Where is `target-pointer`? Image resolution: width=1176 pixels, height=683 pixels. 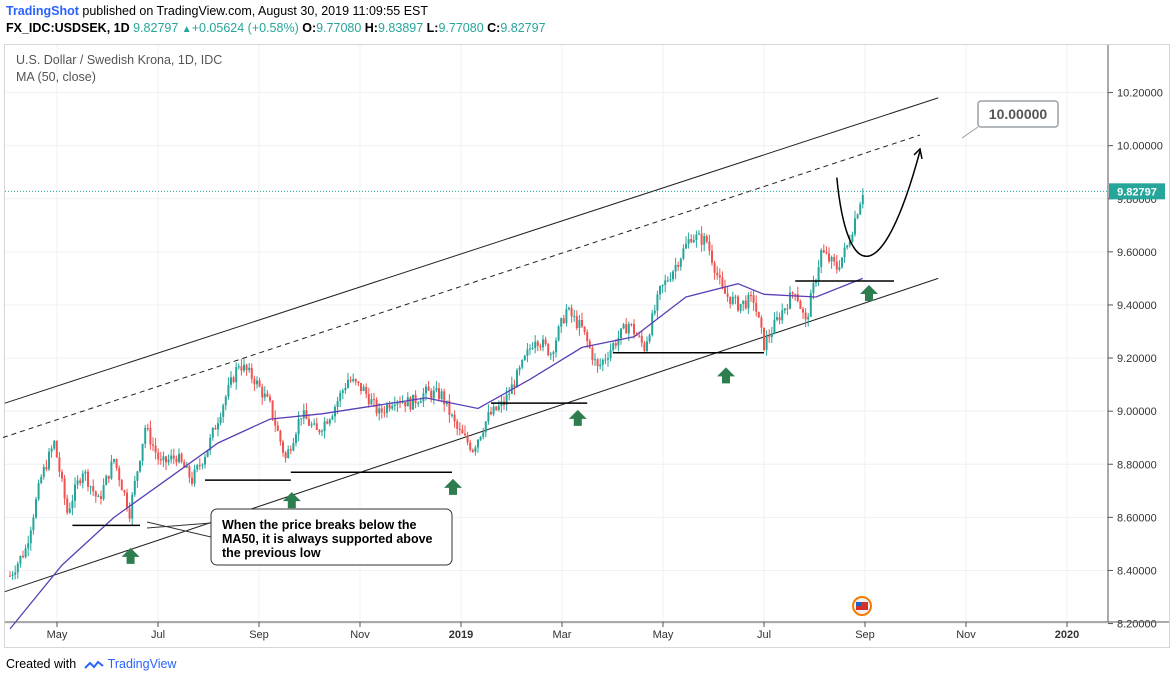 target-pointer is located at coordinates (970, 132).